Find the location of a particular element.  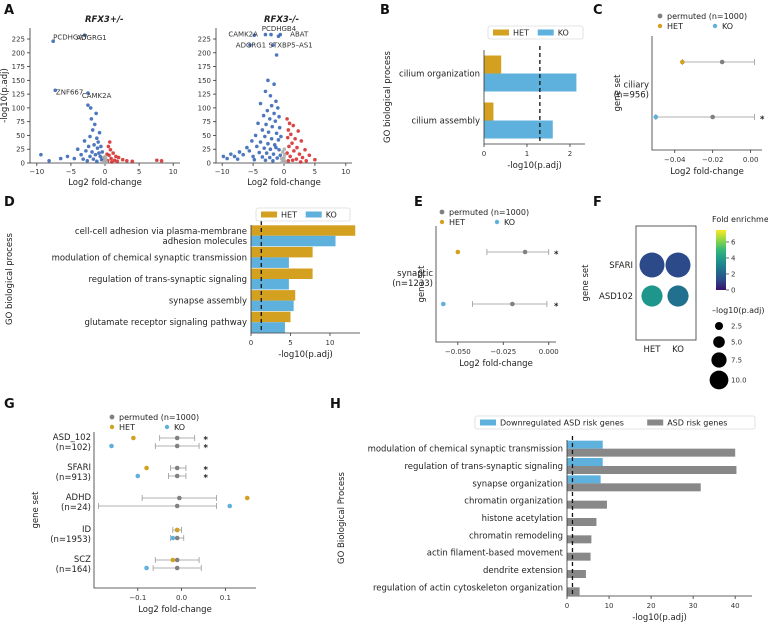

gene-label-a2: PCDHGB4 is located at coordinates (279, 29).